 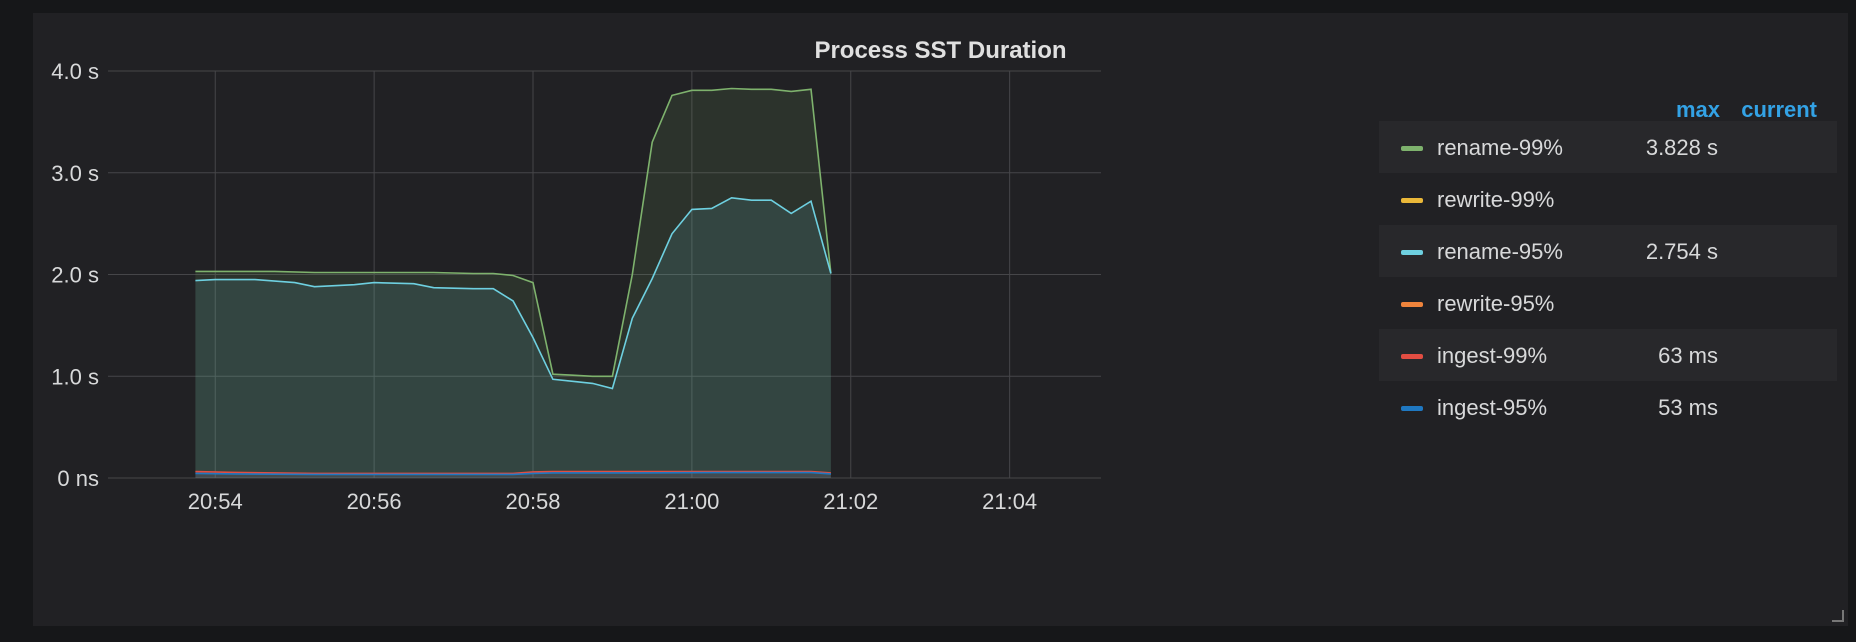 What do you see at coordinates (78, 478) in the screenshot?
I see `y-tick-label: 0 ns` at bounding box center [78, 478].